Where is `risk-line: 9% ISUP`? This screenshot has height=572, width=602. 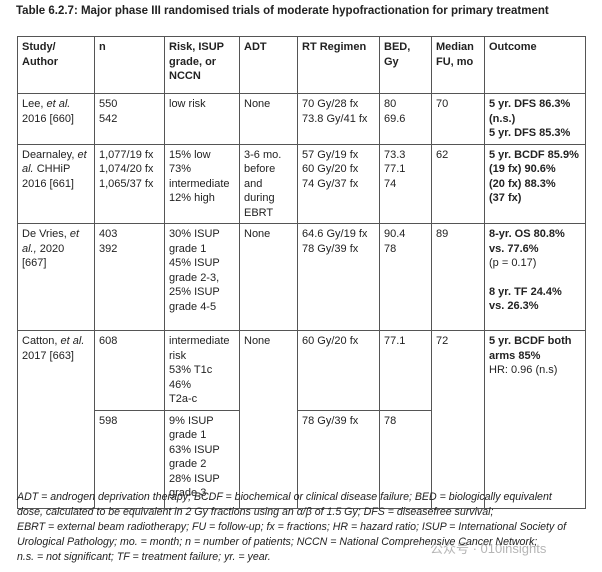 risk-line: 9% ISUP is located at coordinates (191, 420).